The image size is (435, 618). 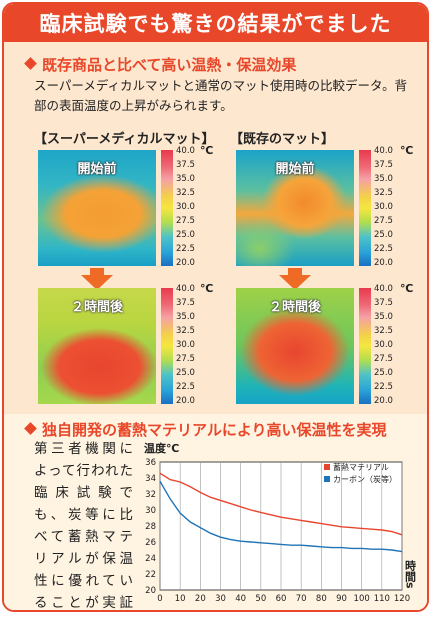 I want to click on x-tick-label: 40, so click(x=240, y=599).